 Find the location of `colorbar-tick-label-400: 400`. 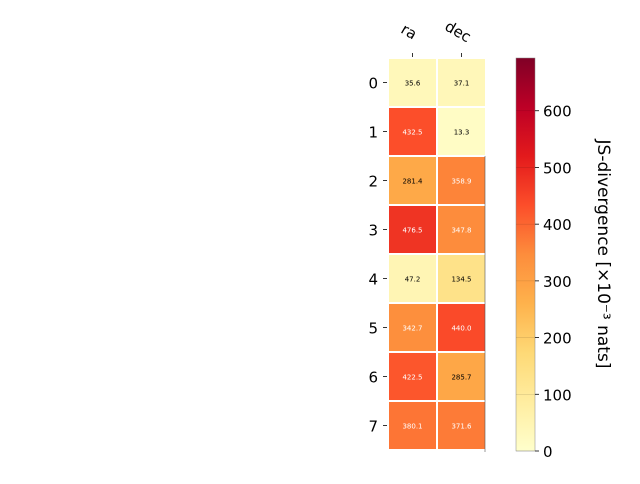

colorbar-tick-label-400: 400 is located at coordinates (557, 225).